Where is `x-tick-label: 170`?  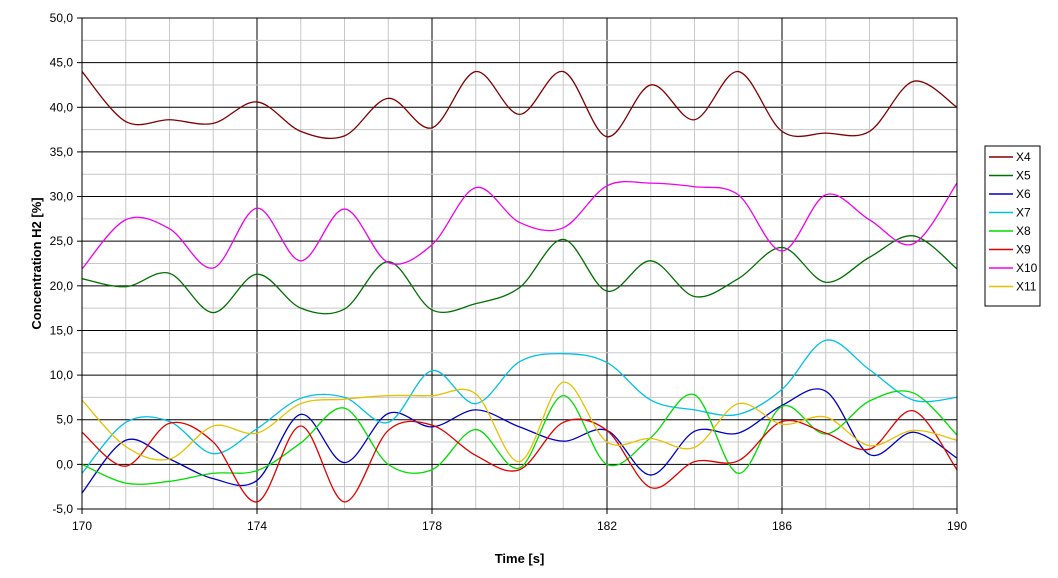 x-tick-label: 170 is located at coordinates (82, 526).